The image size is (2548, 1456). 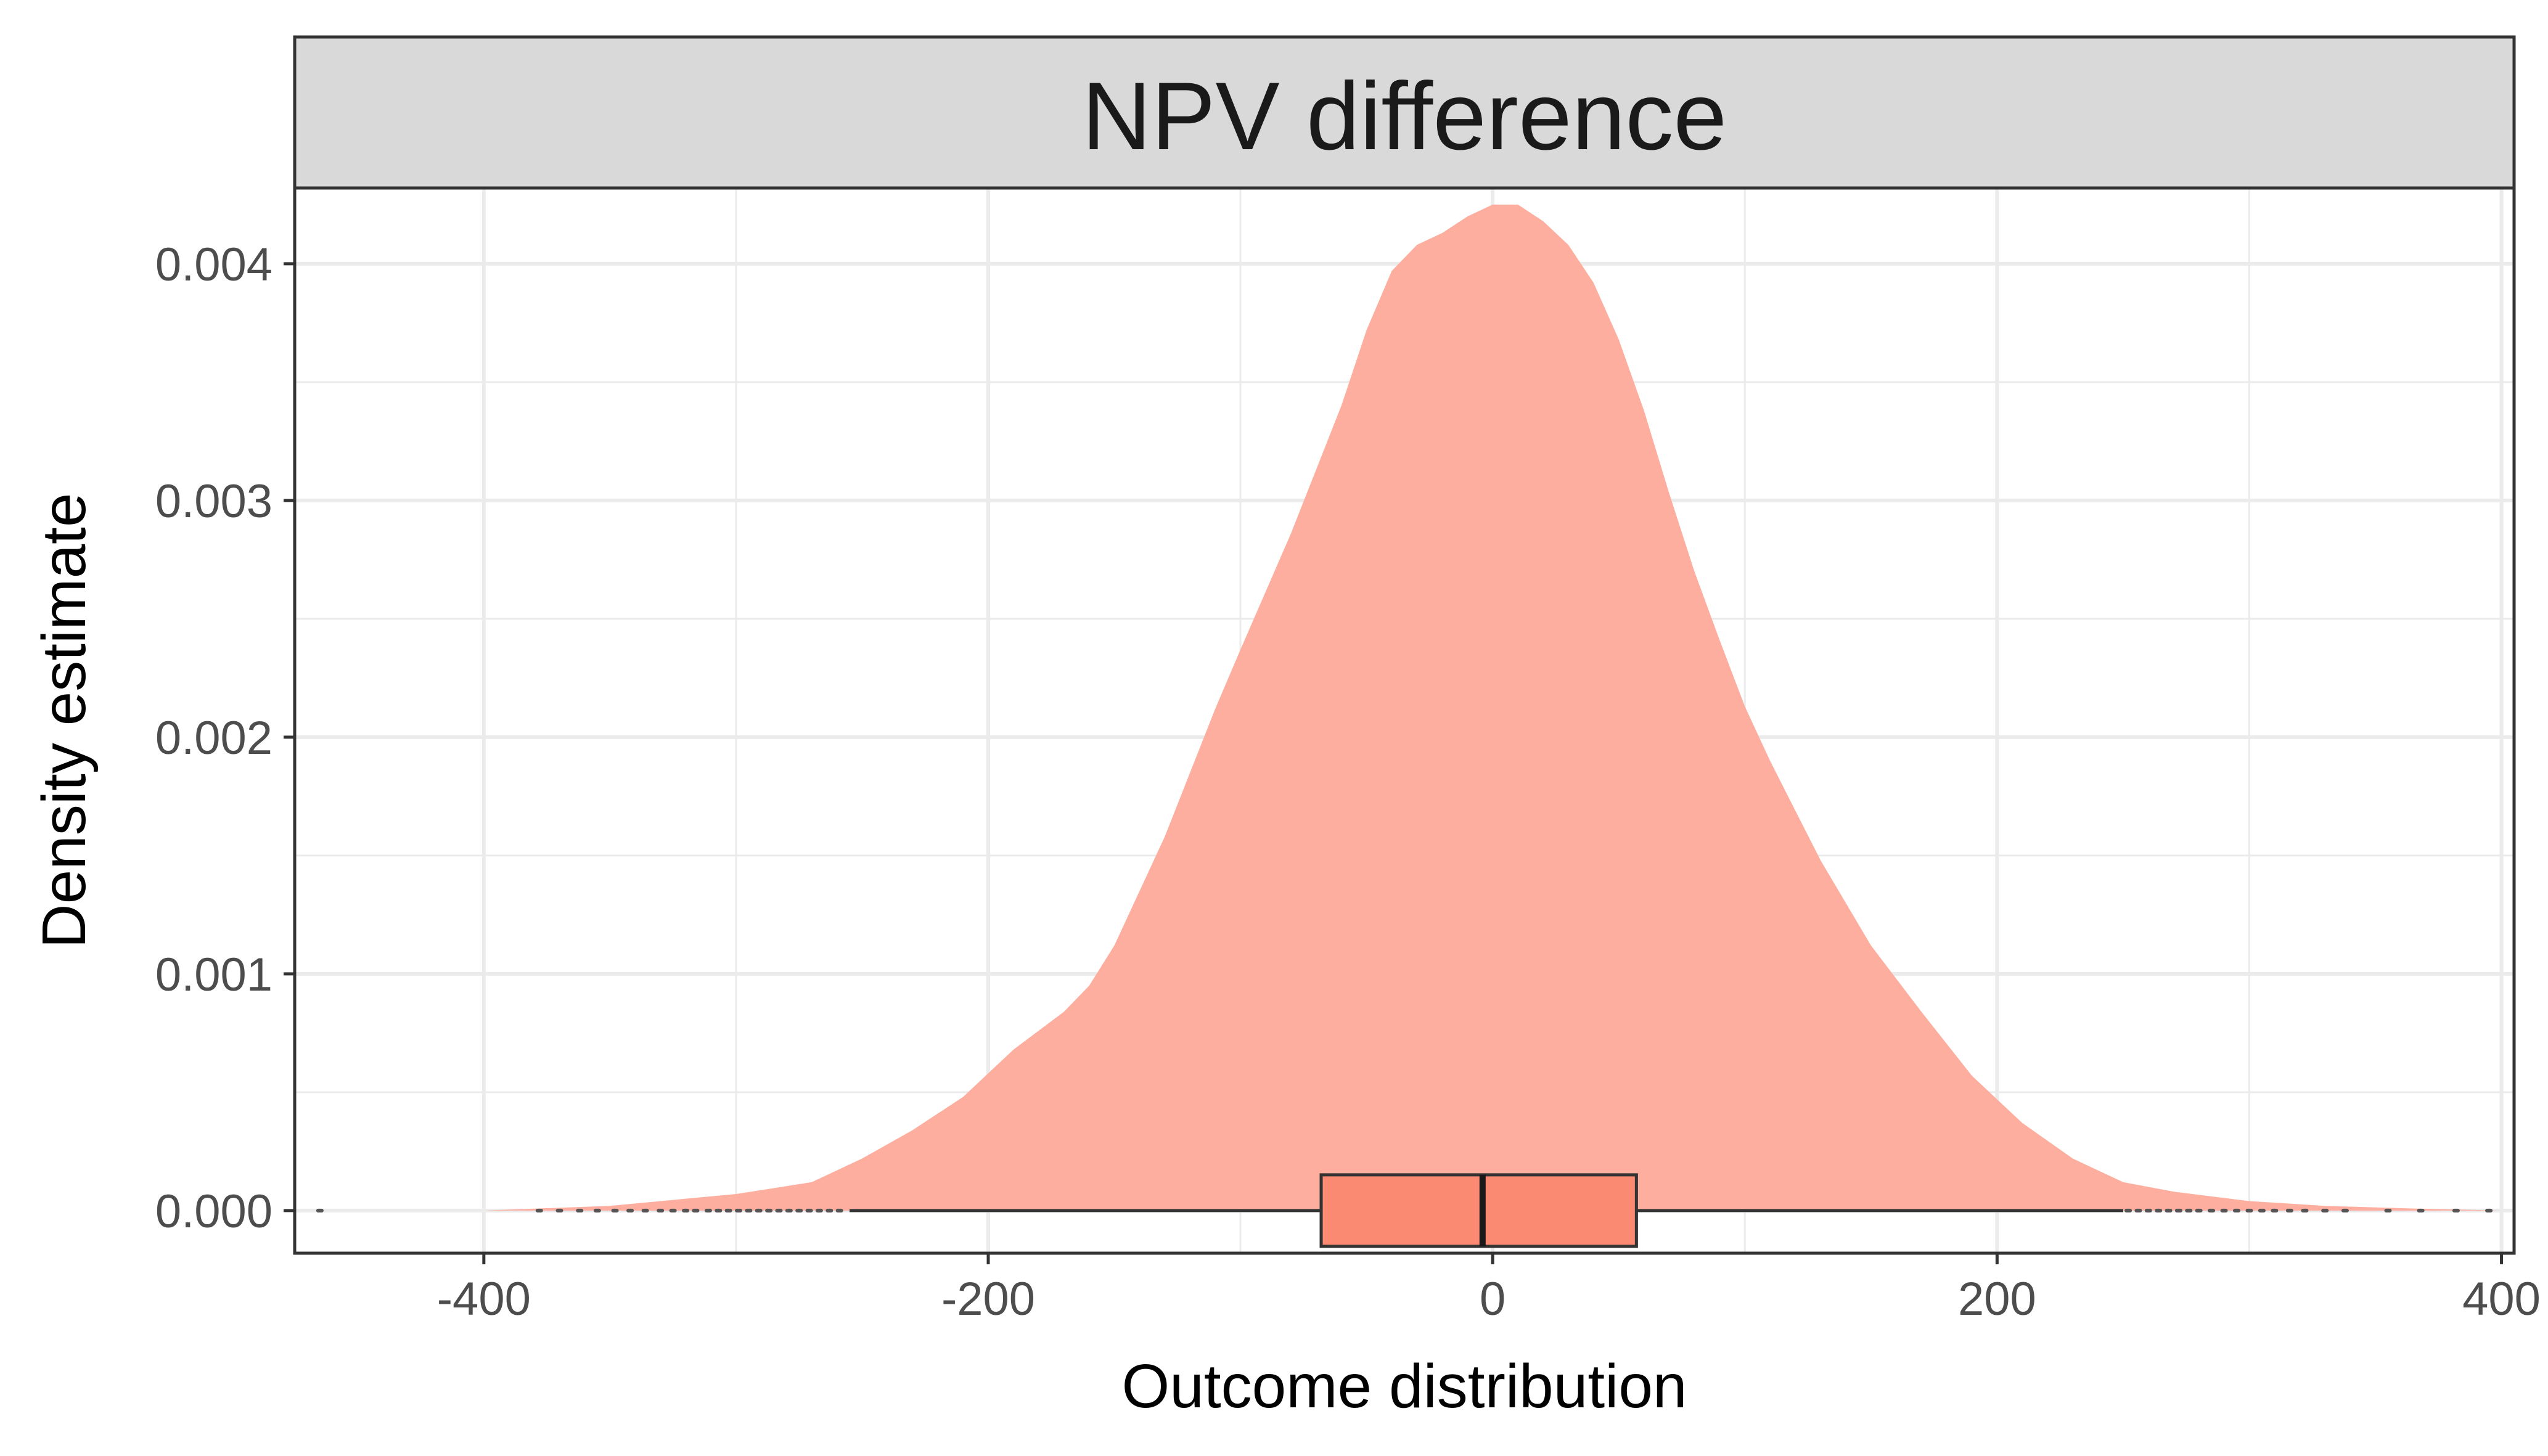 I want to click on y-tick-label: 0.003, so click(x=214, y=502).